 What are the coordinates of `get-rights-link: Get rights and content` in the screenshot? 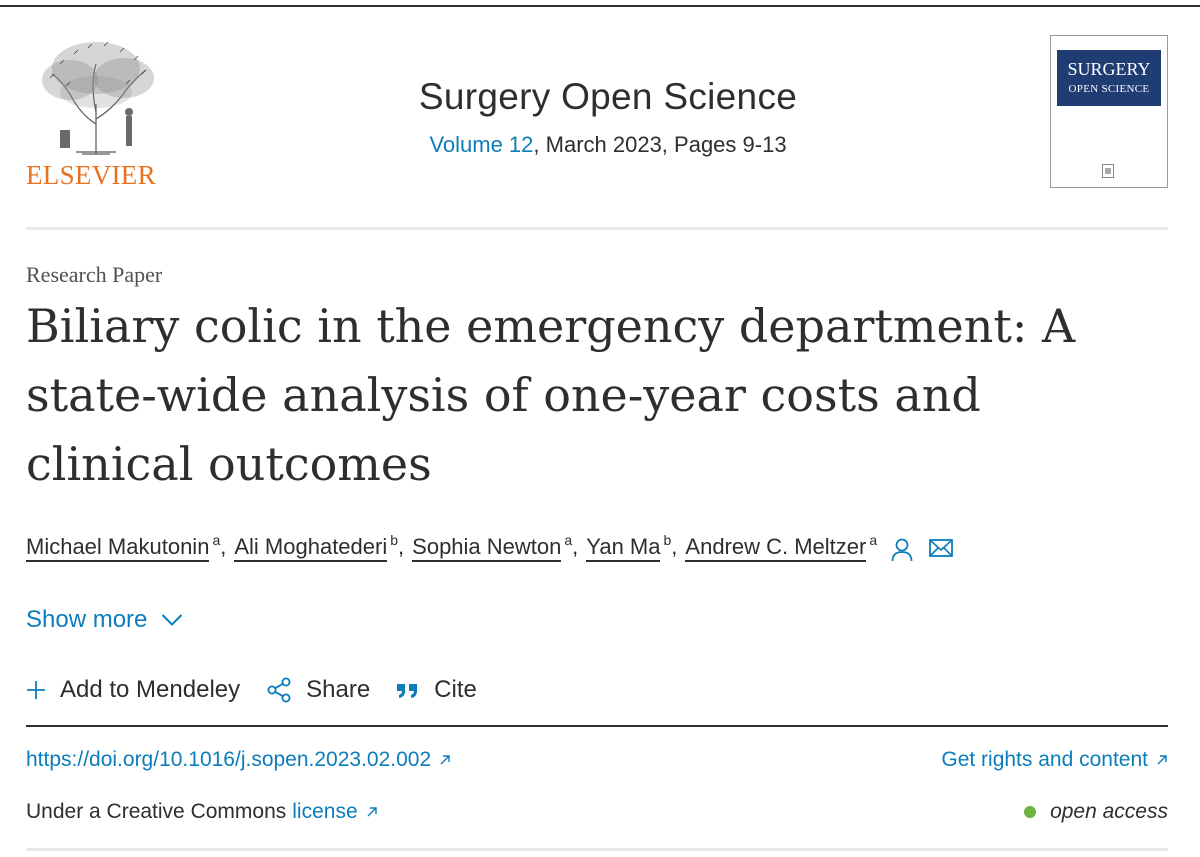 It's located at (1054, 760).